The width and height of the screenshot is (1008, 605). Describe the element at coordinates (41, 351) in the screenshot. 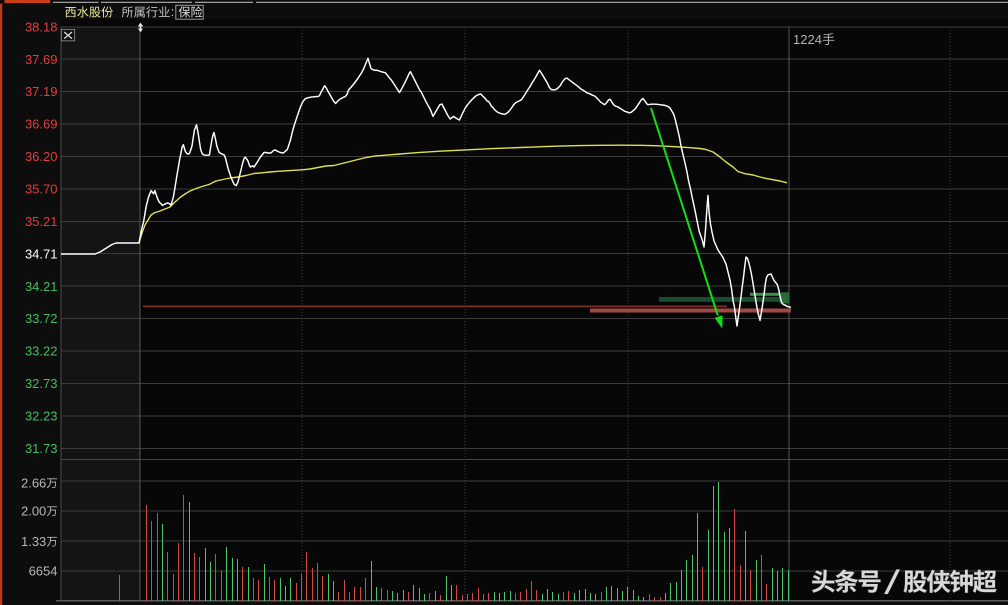

I see `svg-text: 33.22` at that location.